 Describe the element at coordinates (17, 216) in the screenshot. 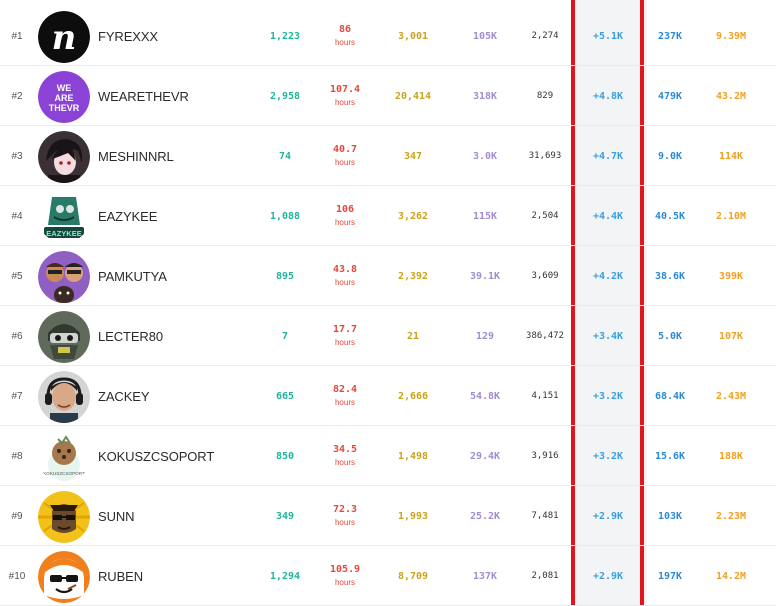

I see `rank-number: #4` at that location.